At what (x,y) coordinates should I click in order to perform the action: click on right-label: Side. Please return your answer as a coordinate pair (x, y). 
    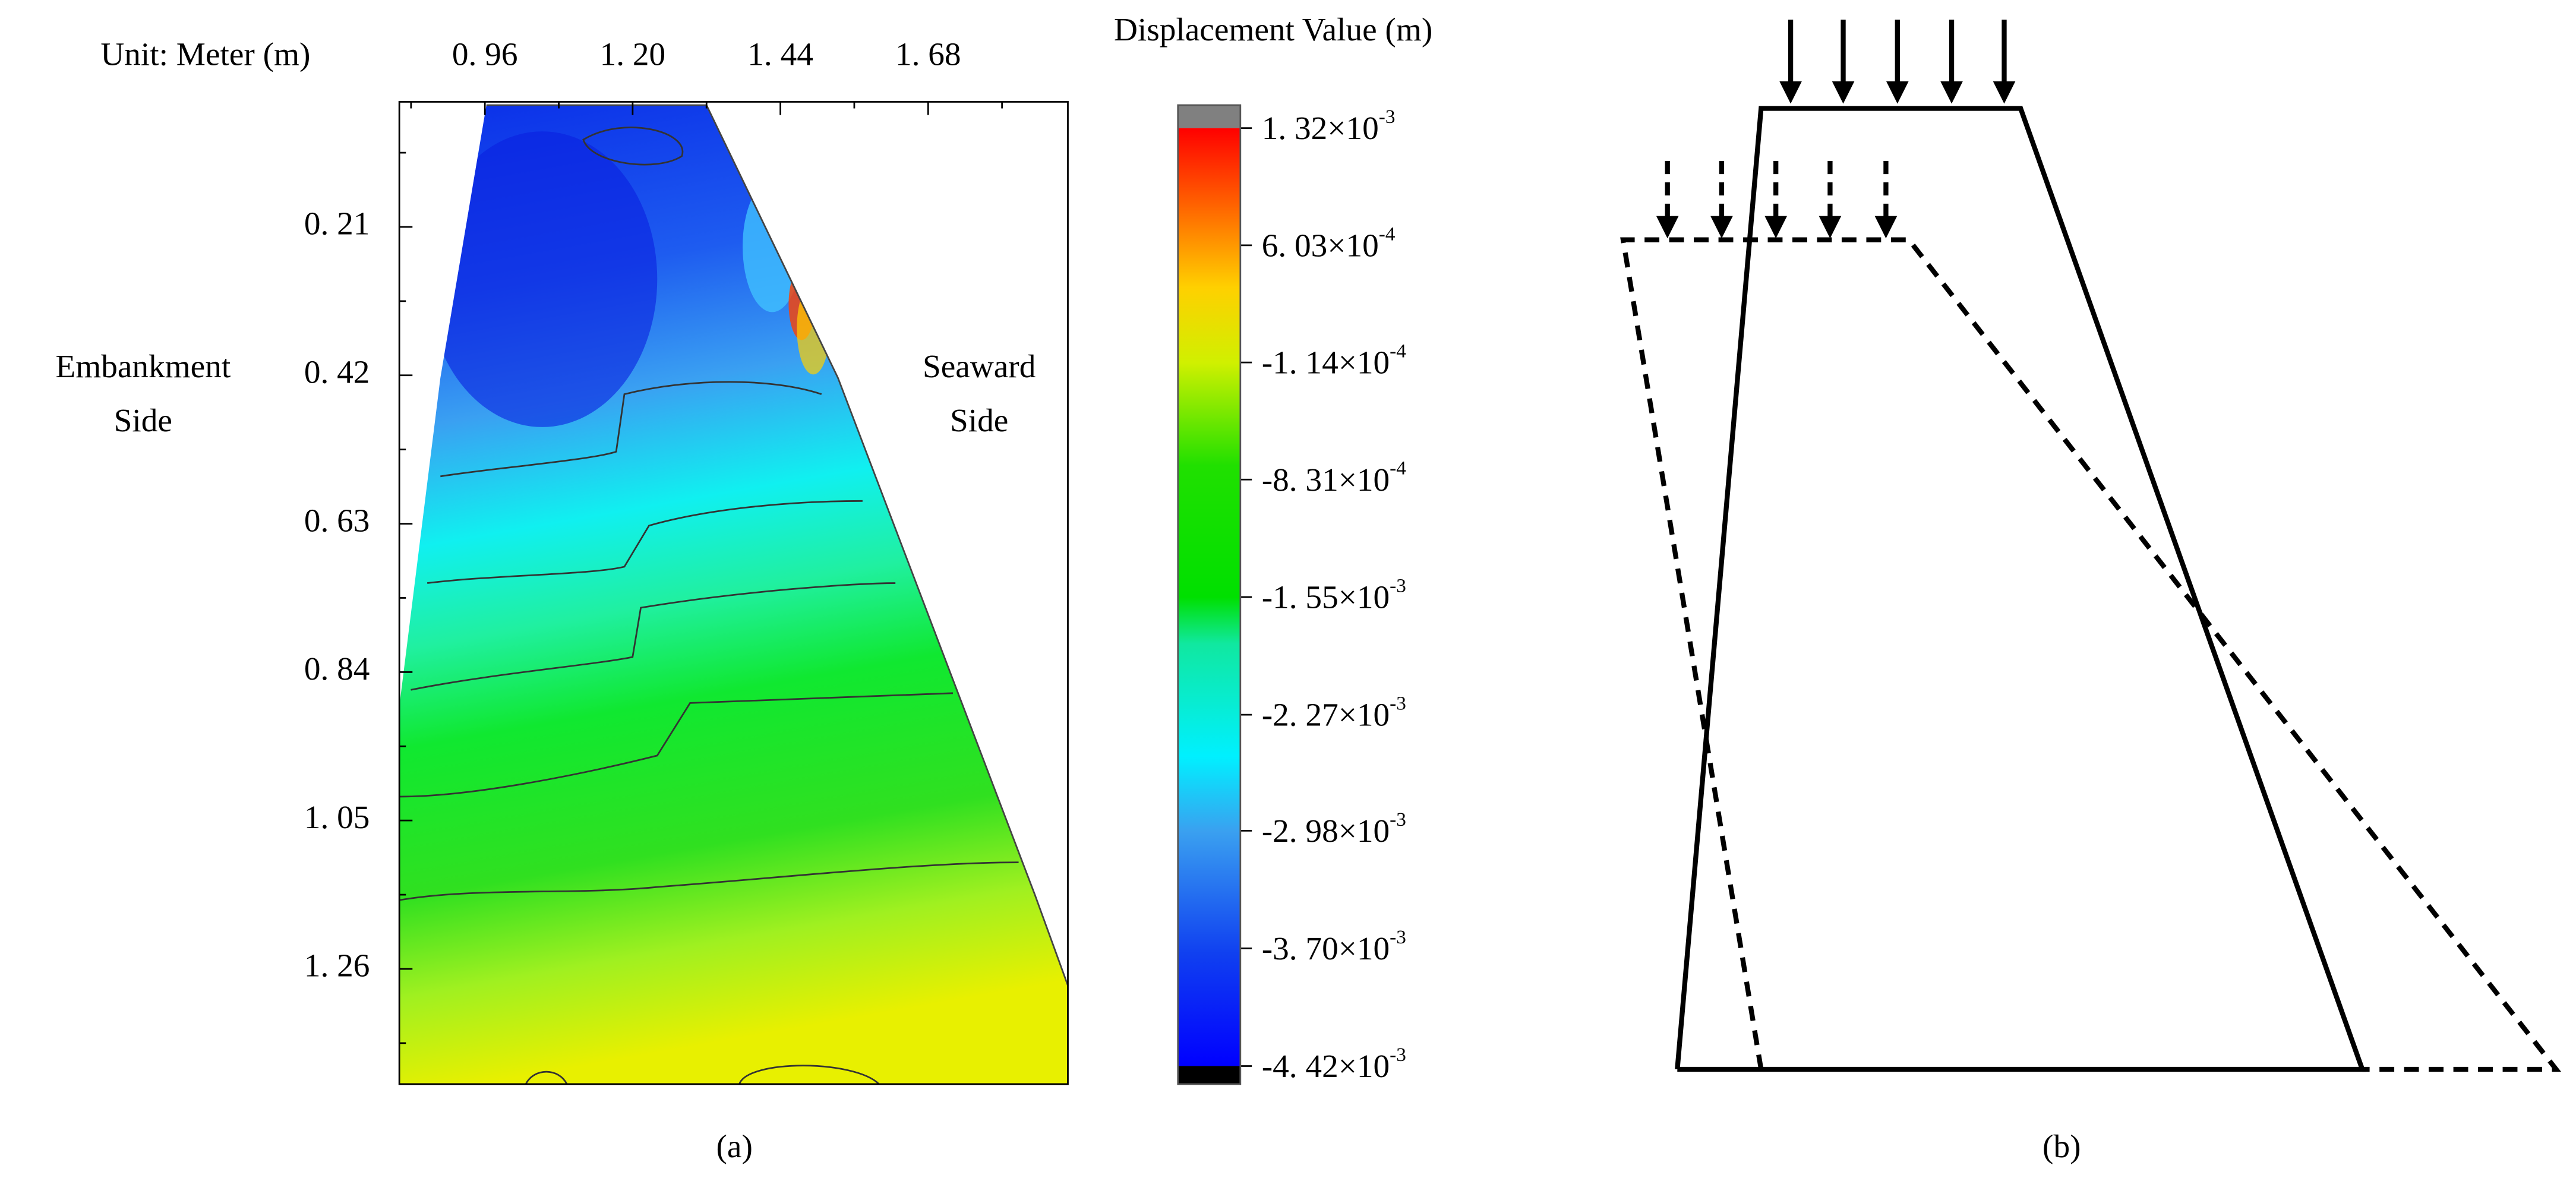
    Looking at the image, I should click on (979, 420).